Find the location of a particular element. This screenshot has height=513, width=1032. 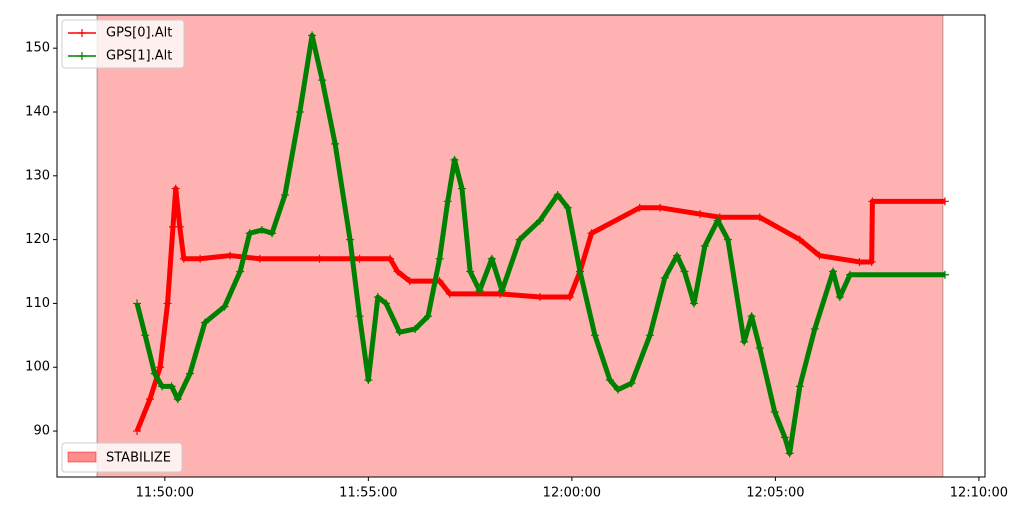

x-tick-label: 12:10:00 is located at coordinates (979, 493).